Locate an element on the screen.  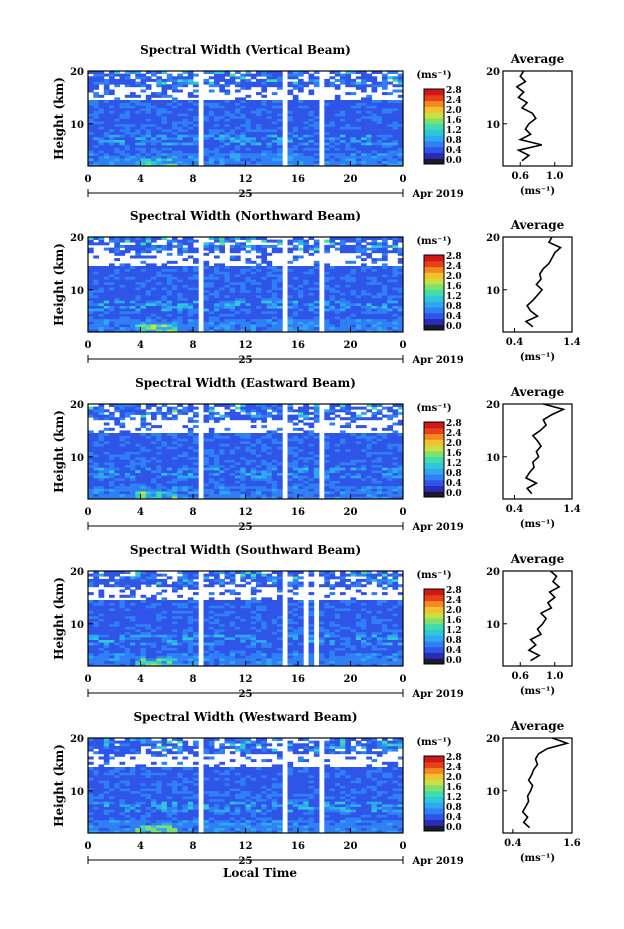
average-y-tick-label: 20 is located at coordinates (493, 72).